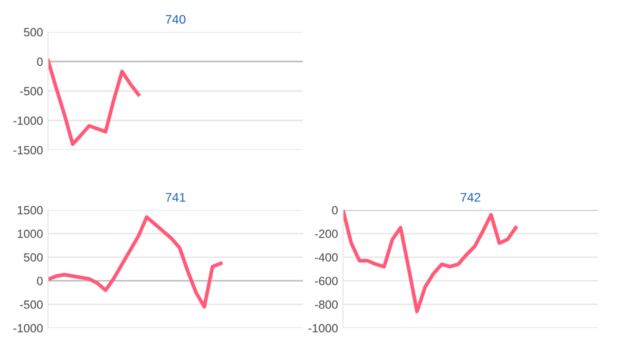 The width and height of the screenshot is (621, 347). Describe the element at coordinates (176, 19) in the screenshot. I see `chart-title: 740` at that location.